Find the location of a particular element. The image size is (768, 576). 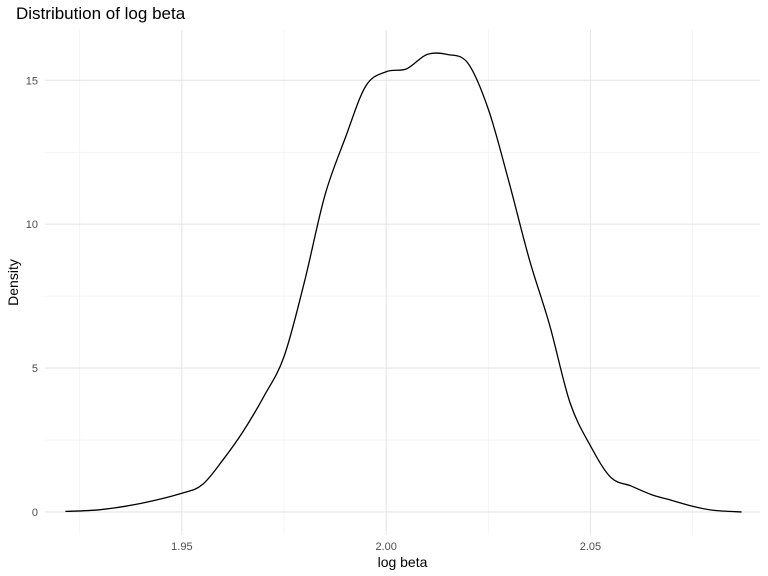

y-tick-label: 5 is located at coordinates (35, 369).